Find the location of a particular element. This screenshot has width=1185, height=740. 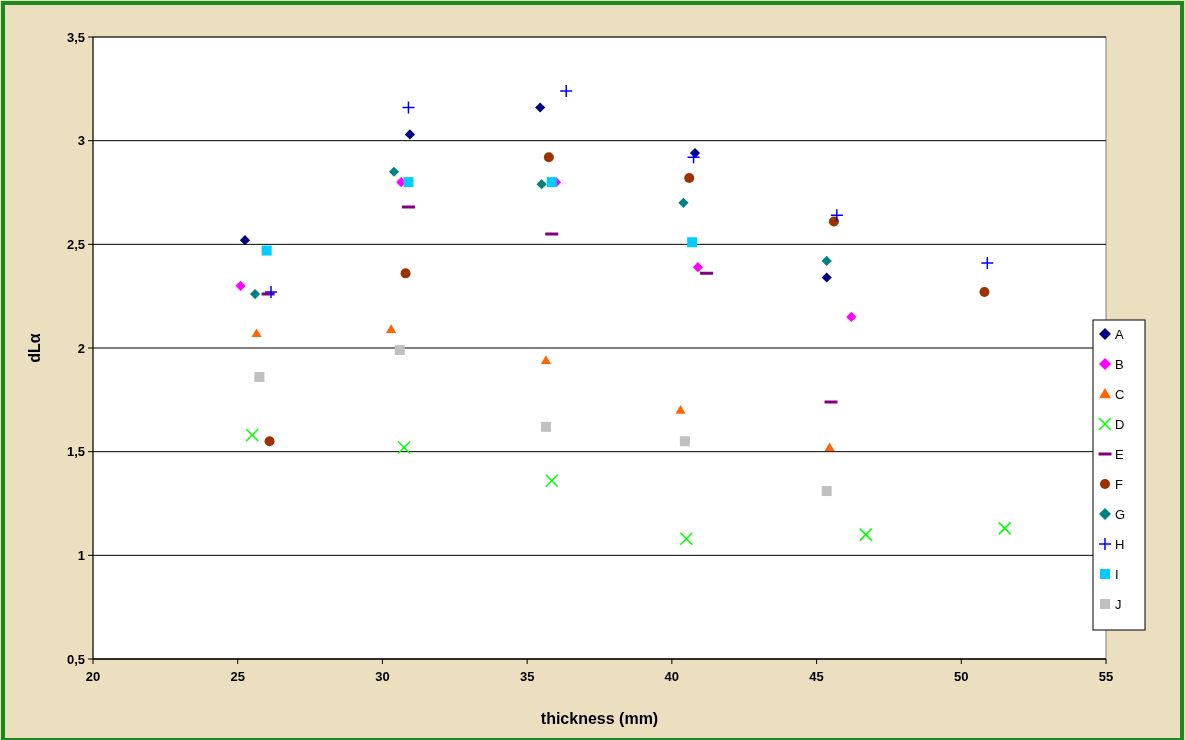

y-axis-title: dLα is located at coordinates (34, 348).